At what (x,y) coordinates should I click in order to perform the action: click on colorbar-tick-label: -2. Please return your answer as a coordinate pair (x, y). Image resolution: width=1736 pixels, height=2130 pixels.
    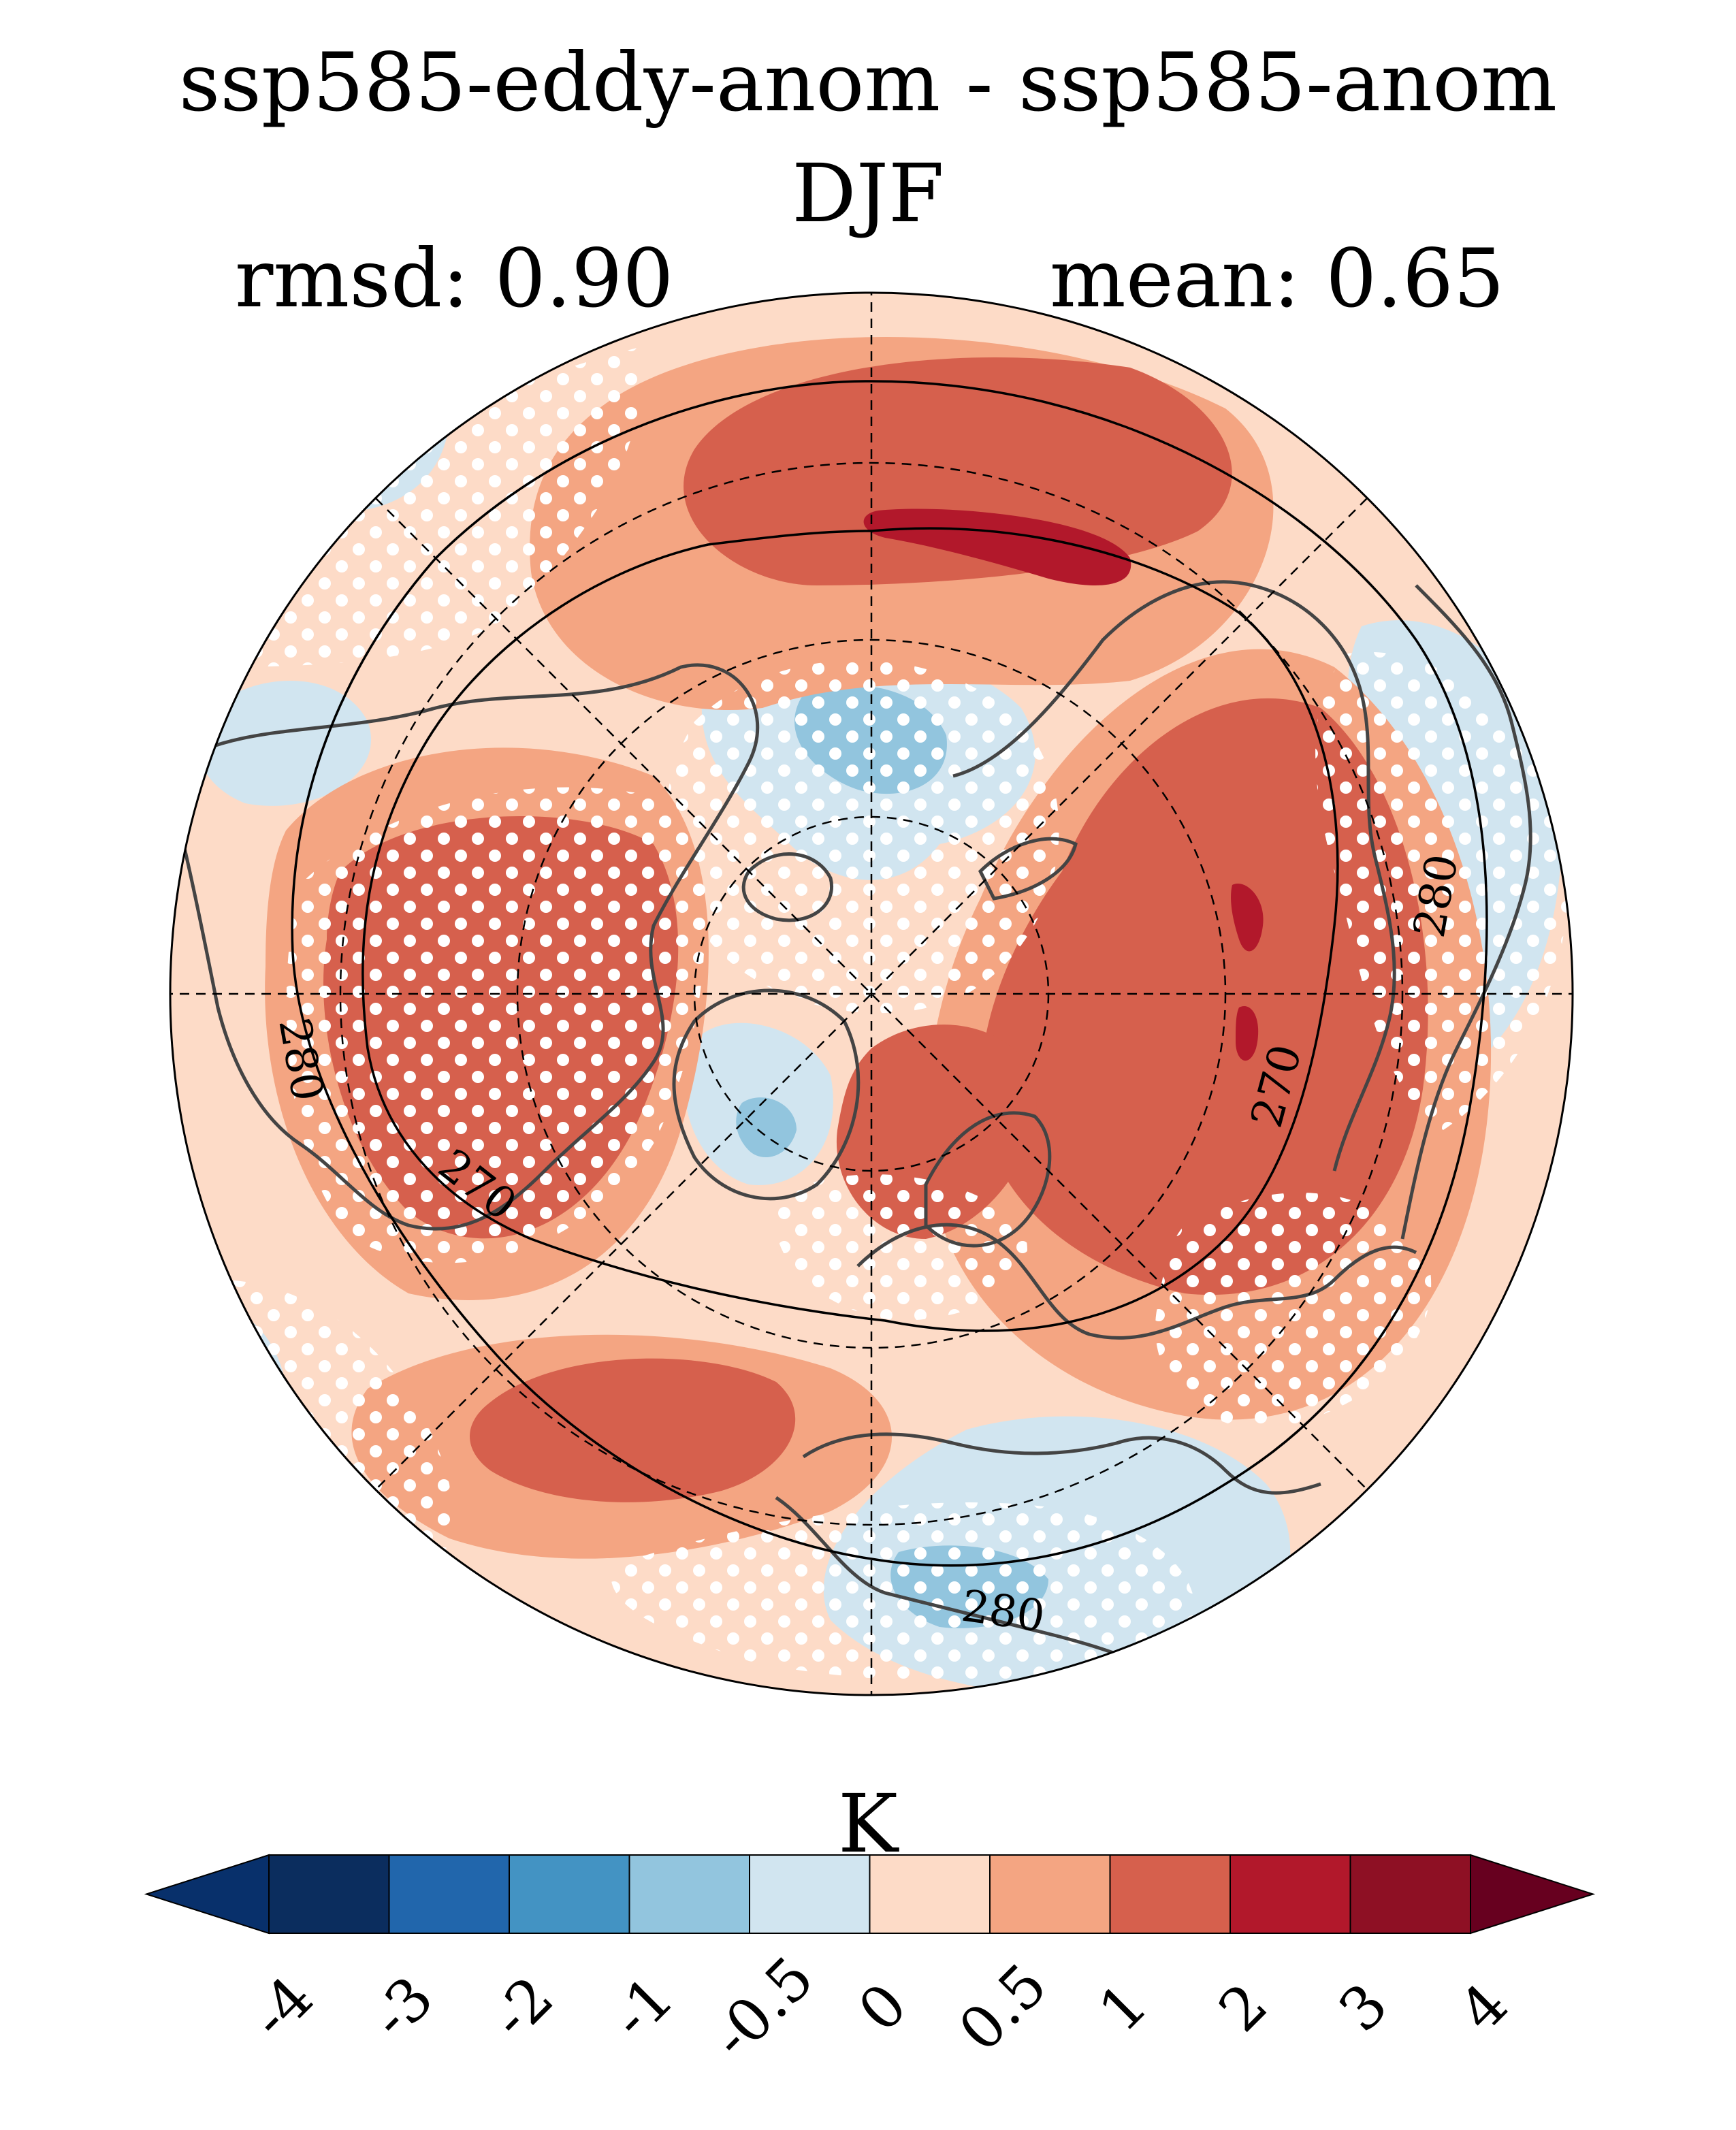
    Looking at the image, I should click on (523, 2008).